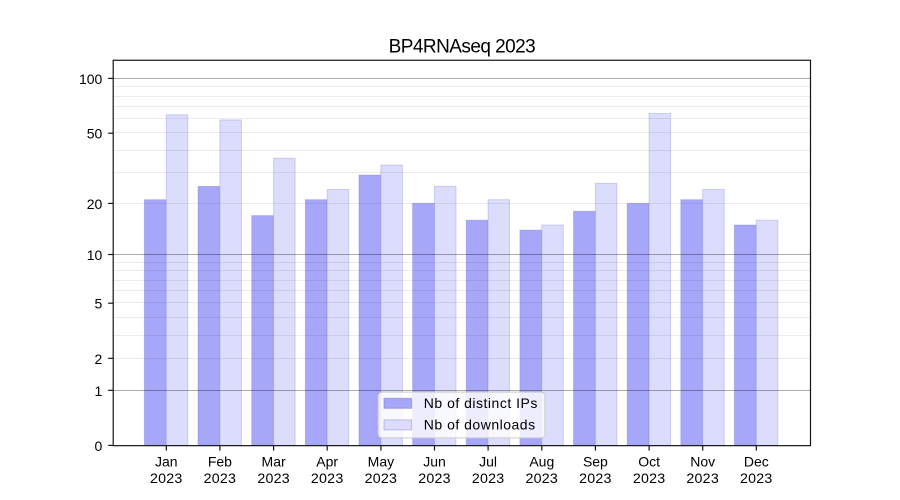 Image resolution: width=900 pixels, height=500 pixels. I want to click on svg-text: 2, so click(99, 359).